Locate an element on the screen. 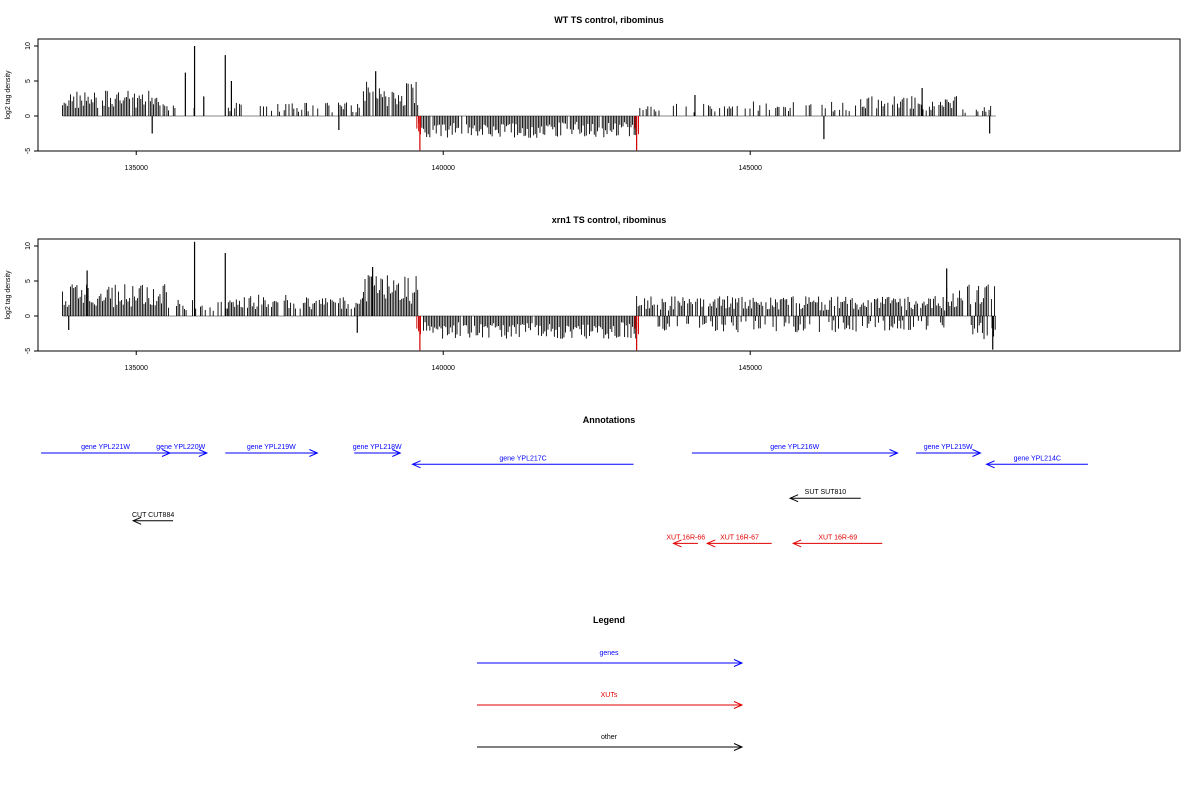 The height and width of the screenshot is (800, 1200). chart-title: xrn1 TS control, ribominus is located at coordinates (609, 220).